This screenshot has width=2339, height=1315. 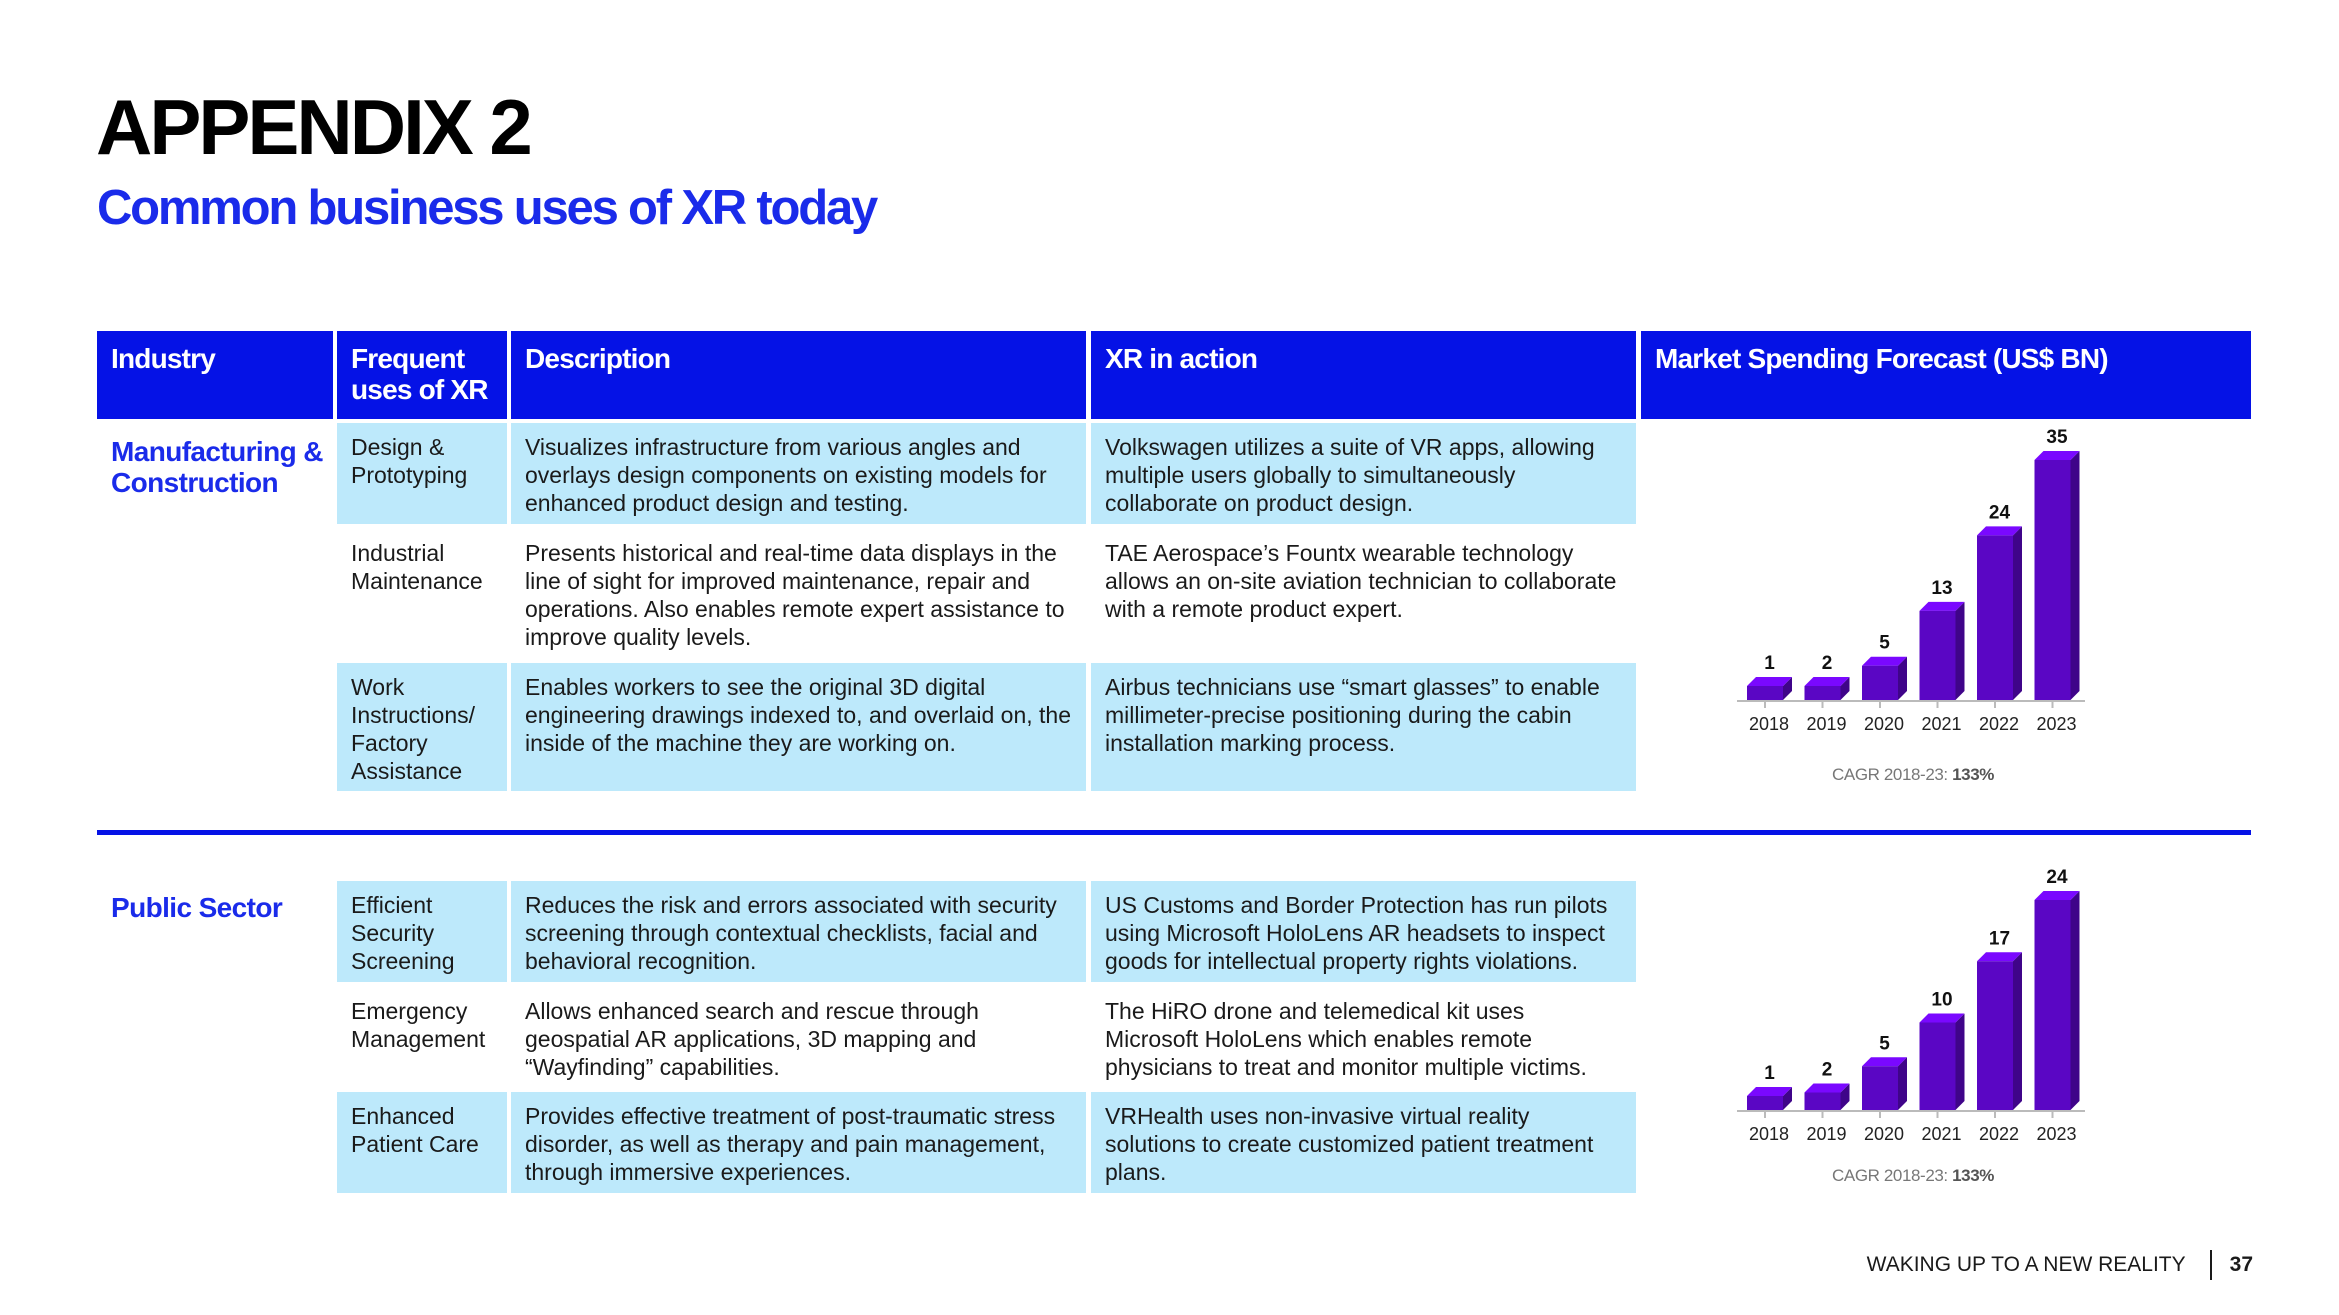 What do you see at coordinates (417, 567) in the screenshot?
I see `use-cell: Industrial Maintenance` at bounding box center [417, 567].